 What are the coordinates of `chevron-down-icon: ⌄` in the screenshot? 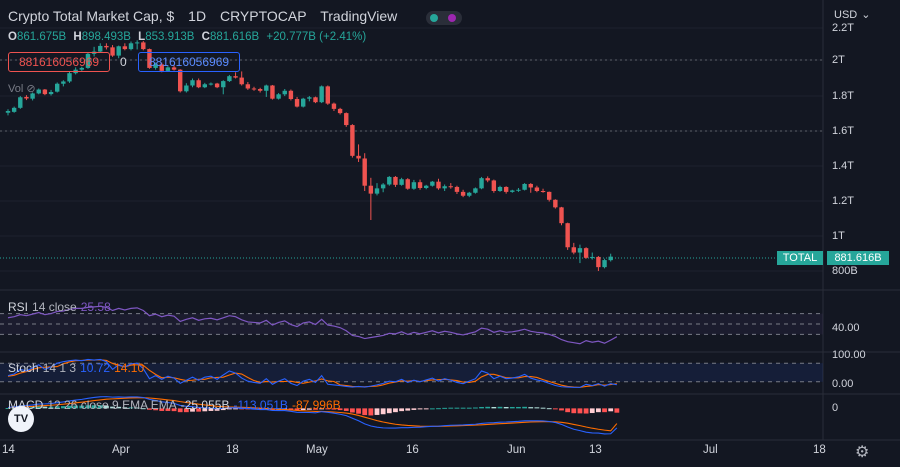 It's located at (866, 15).